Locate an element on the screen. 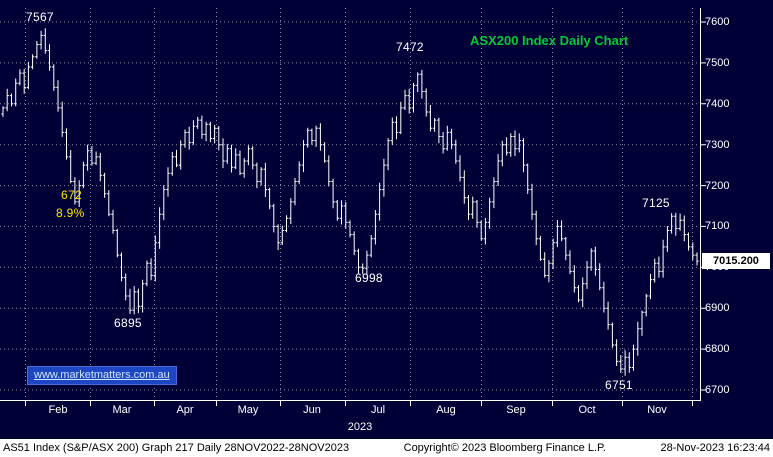 This screenshot has height=457, width=773. y-axis-tick-7300: 7300 is located at coordinates (717, 145).